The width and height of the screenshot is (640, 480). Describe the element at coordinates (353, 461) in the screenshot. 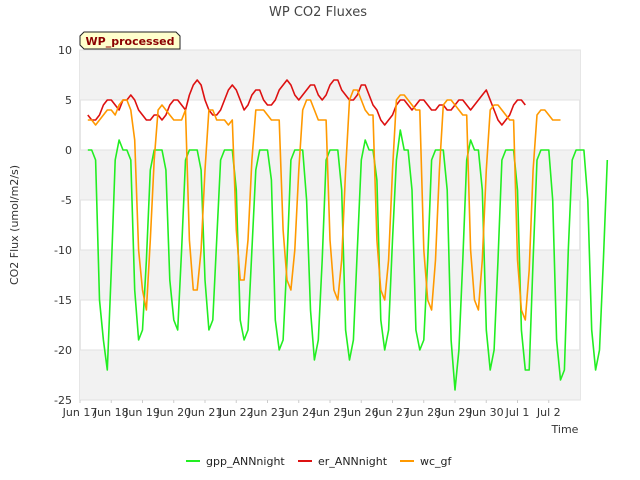

I see `legend-label-er: er_ANNnight` at that location.